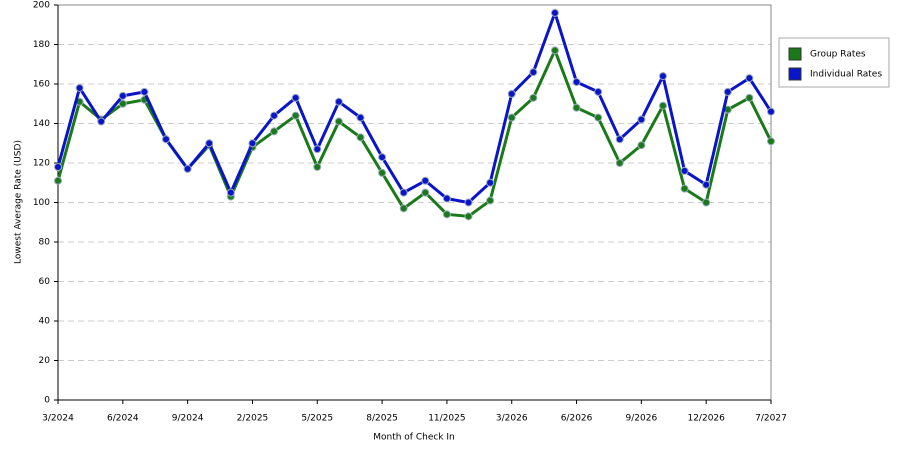 The image size is (900, 450). I want to click on y-tick-label: 160, so click(41, 85).